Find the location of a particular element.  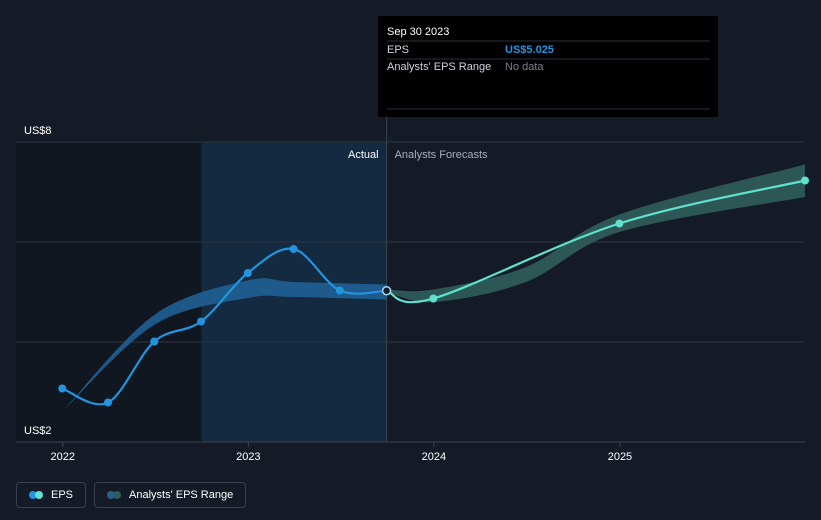

tooltip-date: Sep 30 2023 is located at coordinates (418, 32).